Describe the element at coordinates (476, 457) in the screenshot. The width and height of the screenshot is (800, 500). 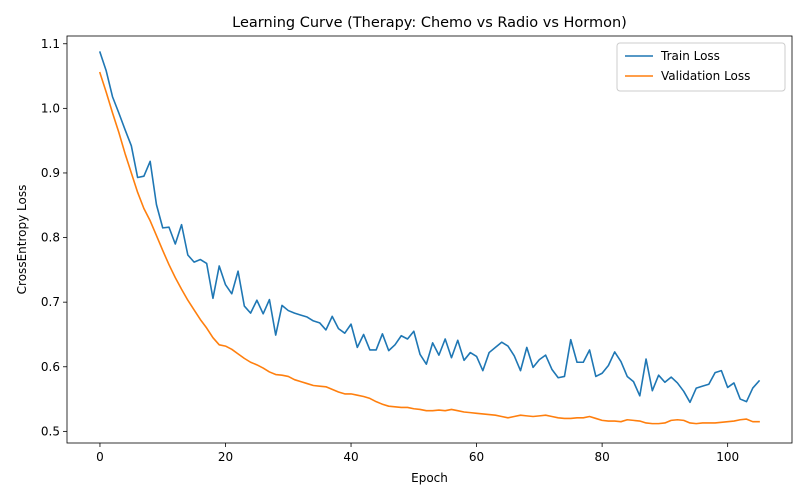
I see `x-tick-label: 60` at that location.